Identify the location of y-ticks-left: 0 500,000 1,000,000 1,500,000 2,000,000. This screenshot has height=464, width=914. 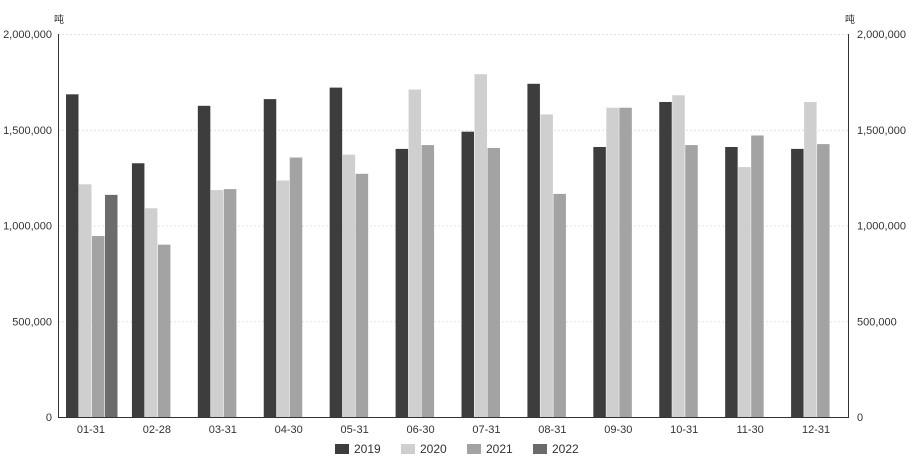
(27, 226).